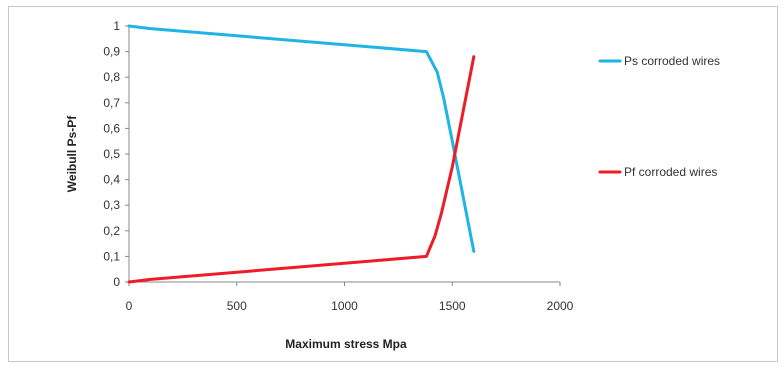 This screenshot has width=784, height=367. Describe the element at coordinates (344, 306) in the screenshot. I see `x-tick-label: 1000` at that location.